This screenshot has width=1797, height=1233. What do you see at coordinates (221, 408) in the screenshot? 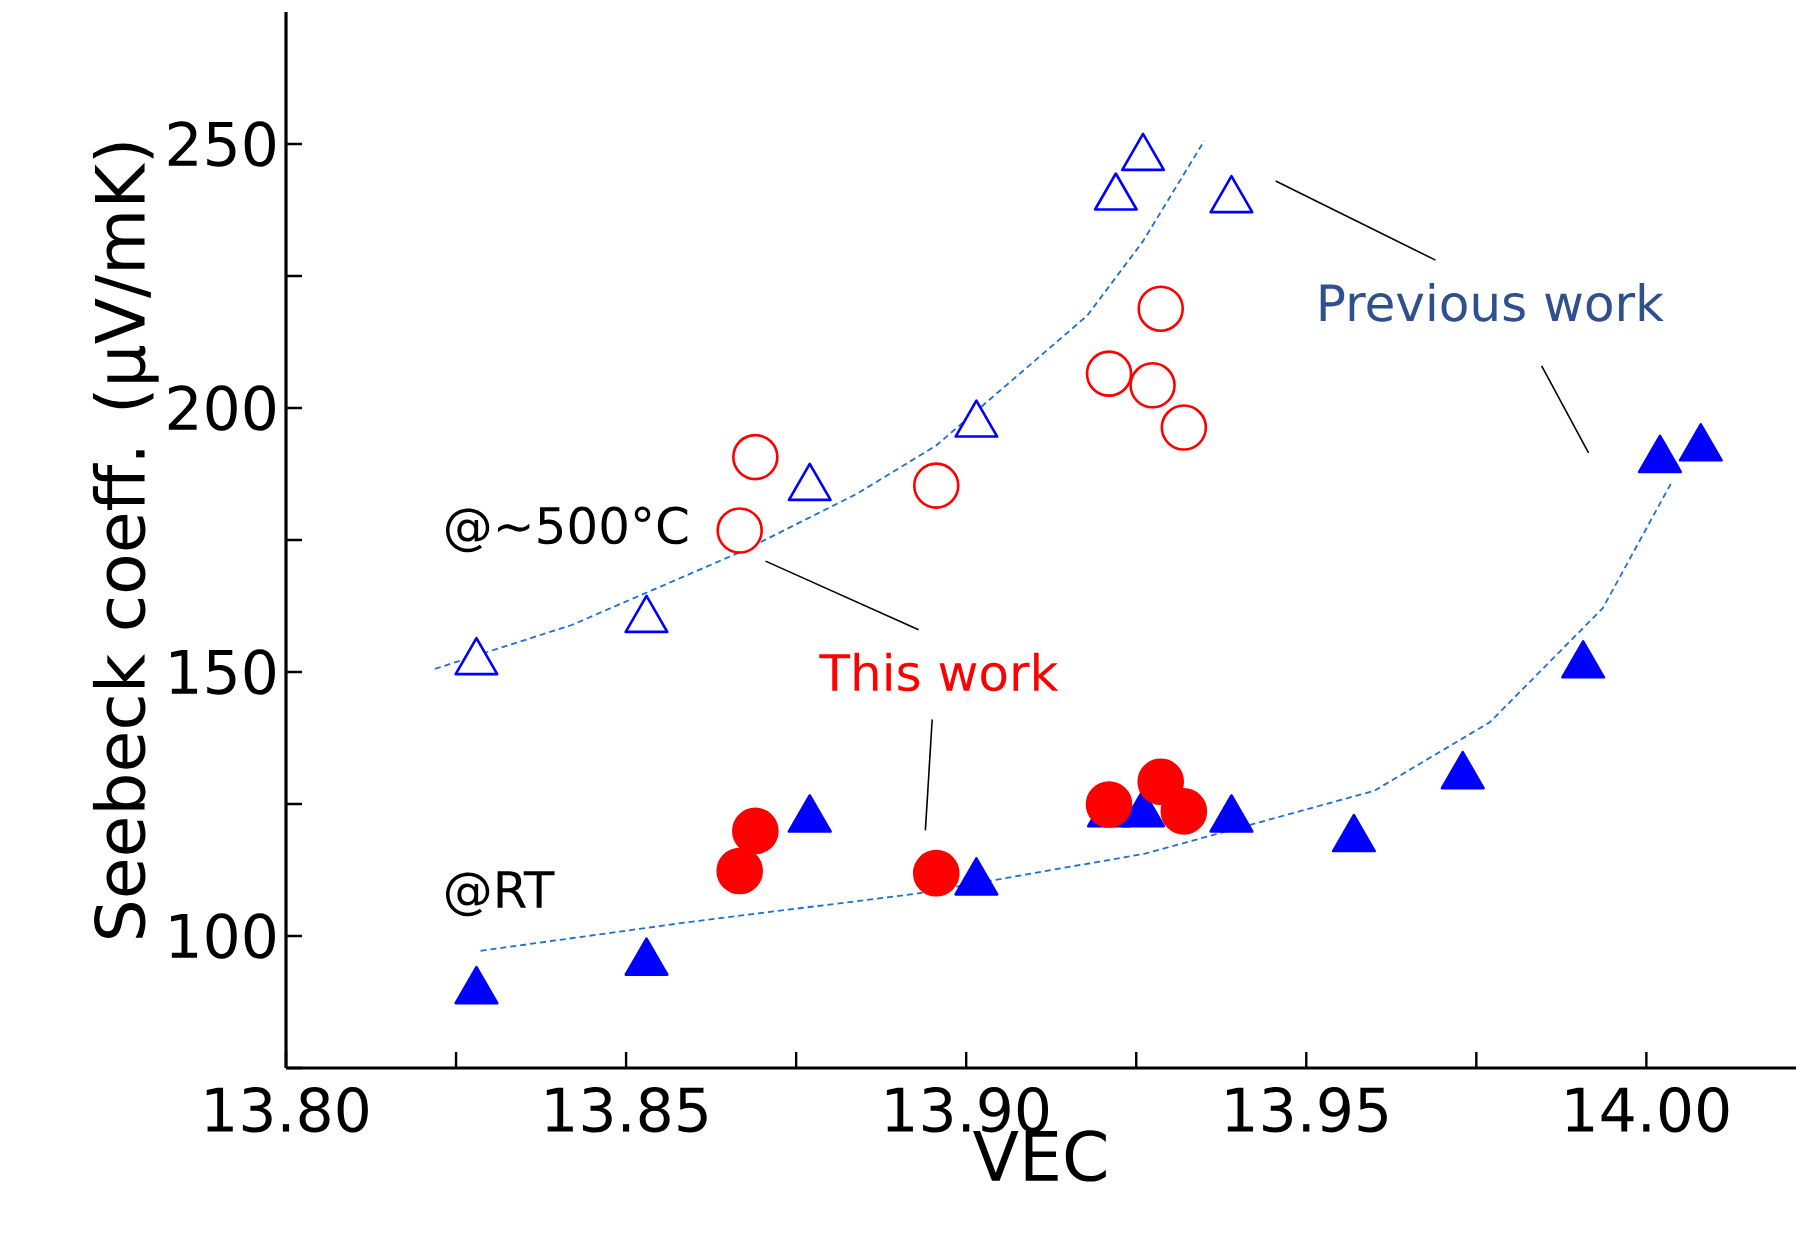
I see `y-tick-label: 200` at bounding box center [221, 408].